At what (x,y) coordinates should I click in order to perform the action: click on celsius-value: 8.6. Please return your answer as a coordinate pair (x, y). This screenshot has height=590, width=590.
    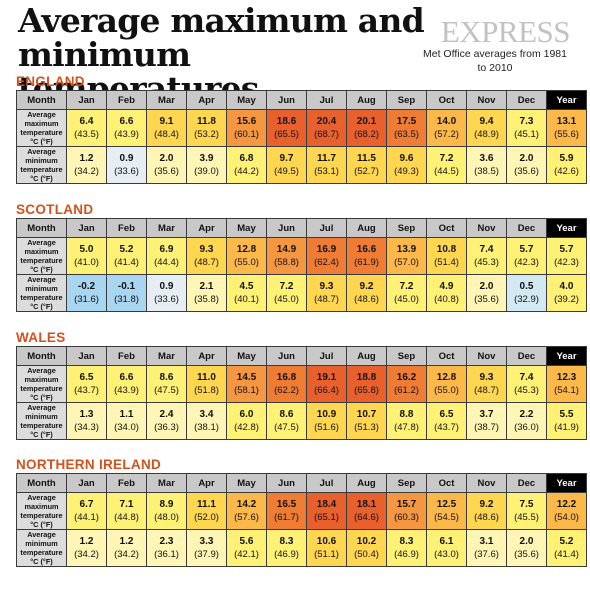
    Looking at the image, I should click on (286, 414).